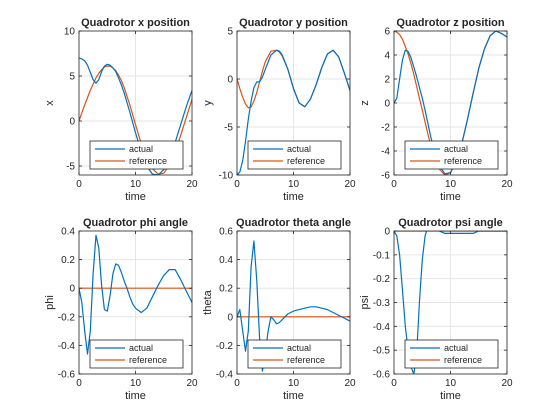 The image size is (560, 420). What do you see at coordinates (293, 23) in the screenshot?
I see `chart-title: Quadrotor y position` at bounding box center [293, 23].